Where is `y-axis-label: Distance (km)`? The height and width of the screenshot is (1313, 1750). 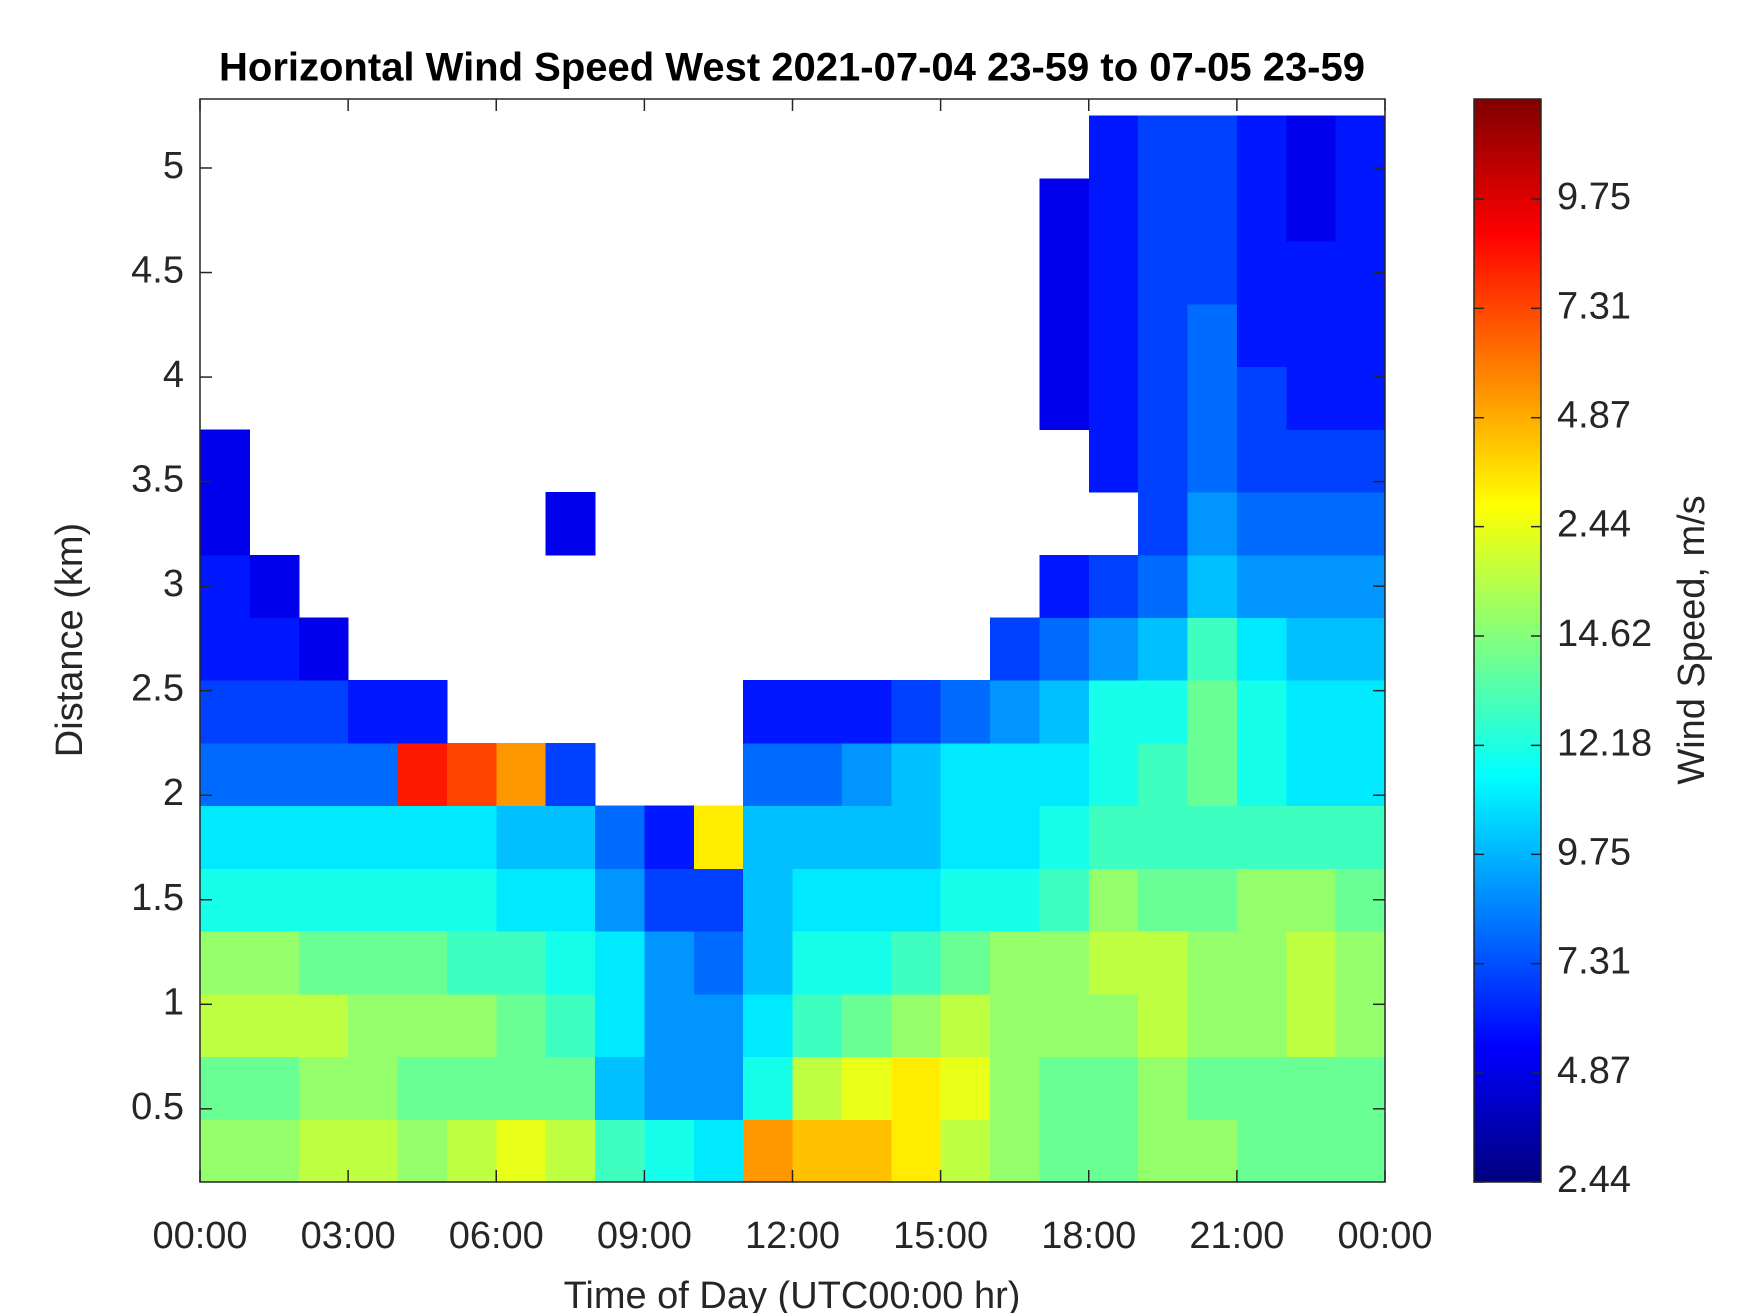 y-axis-label: Distance (km) is located at coordinates (70, 640).